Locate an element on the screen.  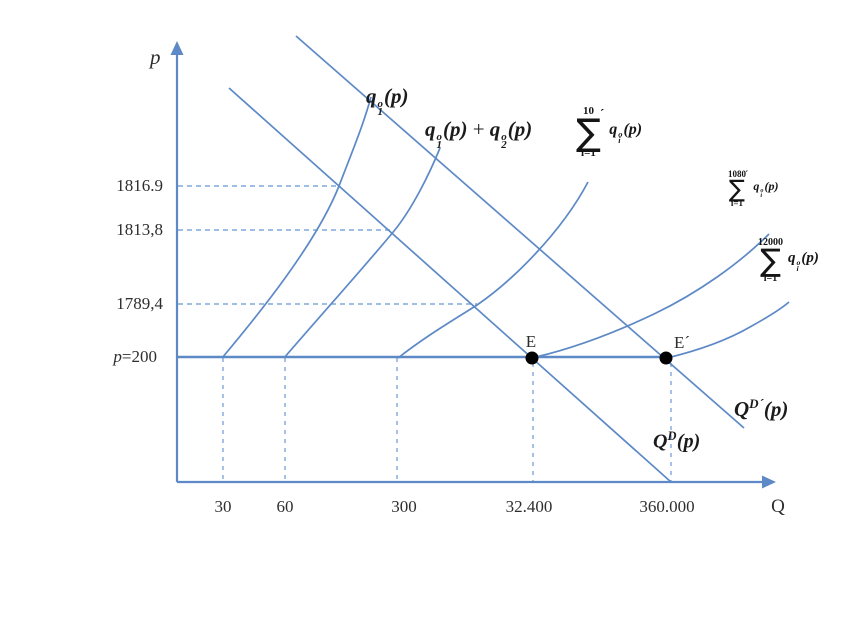
x-tick-32400: 32.400 is located at coordinates (529, 506).